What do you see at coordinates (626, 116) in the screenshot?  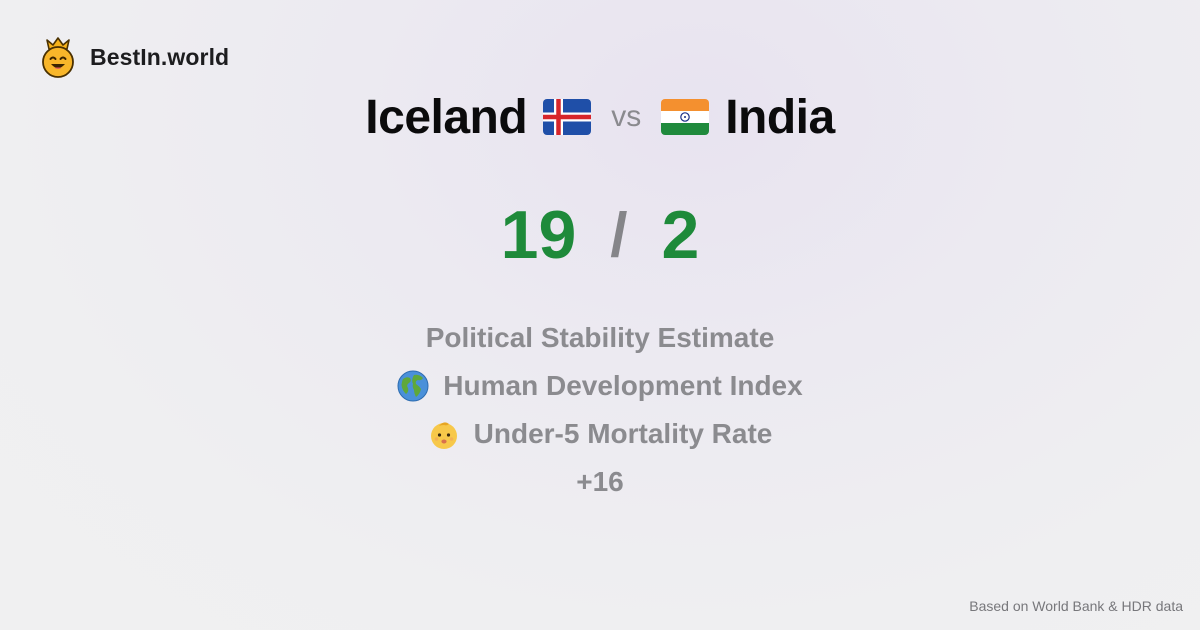 I see `vs-label: vs` at bounding box center [626, 116].